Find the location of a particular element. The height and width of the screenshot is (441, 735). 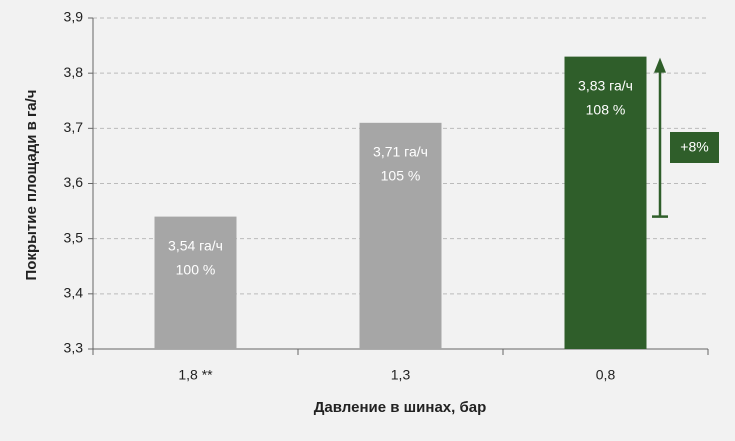

value-label: 3,54 га/ч is located at coordinates (195, 245).